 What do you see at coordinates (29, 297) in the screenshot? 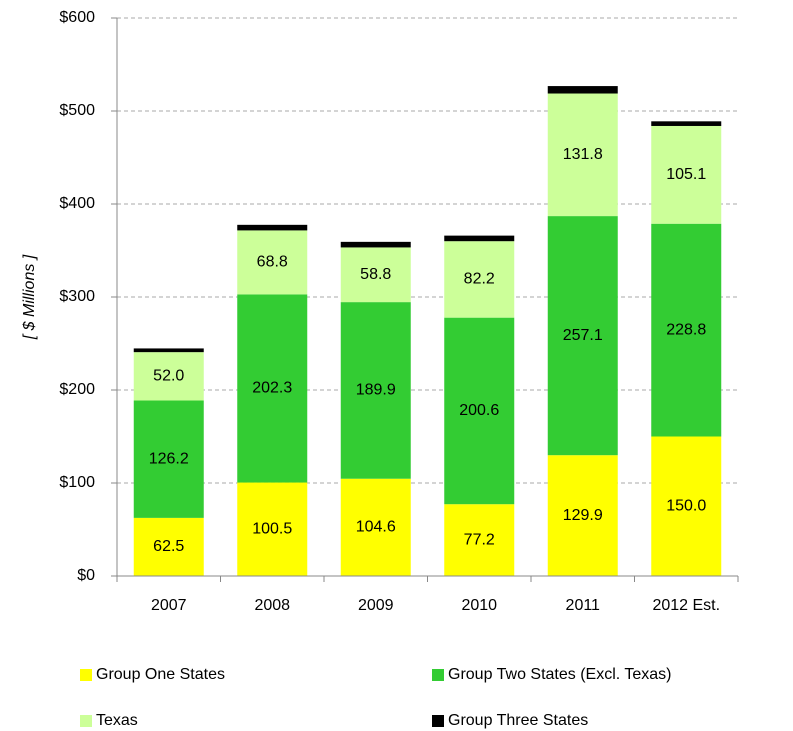
I see `y-axis-label: [ $ Millions ]` at bounding box center [29, 297].